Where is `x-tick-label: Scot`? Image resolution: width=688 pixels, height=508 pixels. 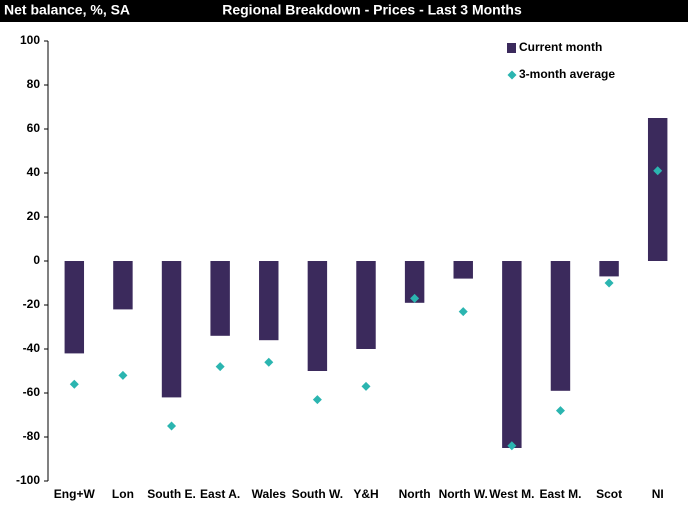
x-tick-label: Scot is located at coordinates (609, 494).